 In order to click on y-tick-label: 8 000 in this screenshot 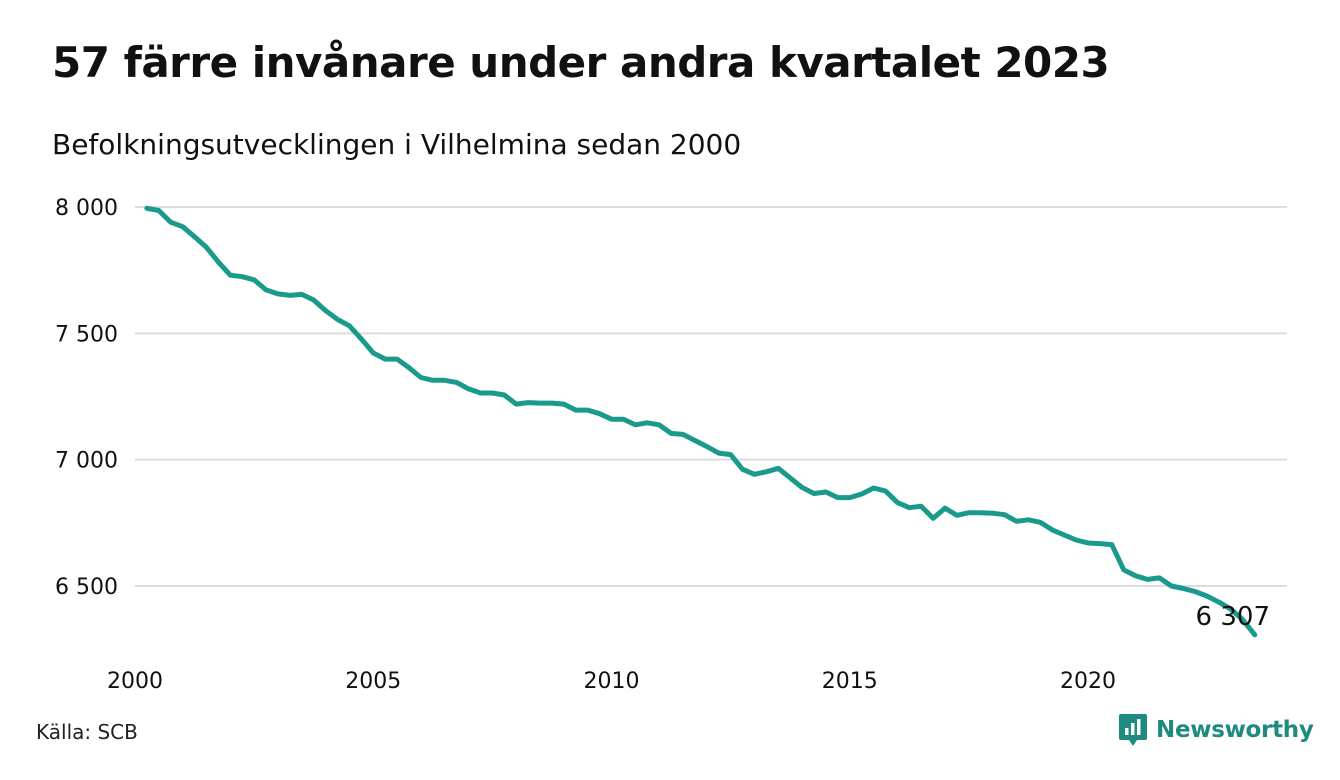, I will do `click(86, 208)`.